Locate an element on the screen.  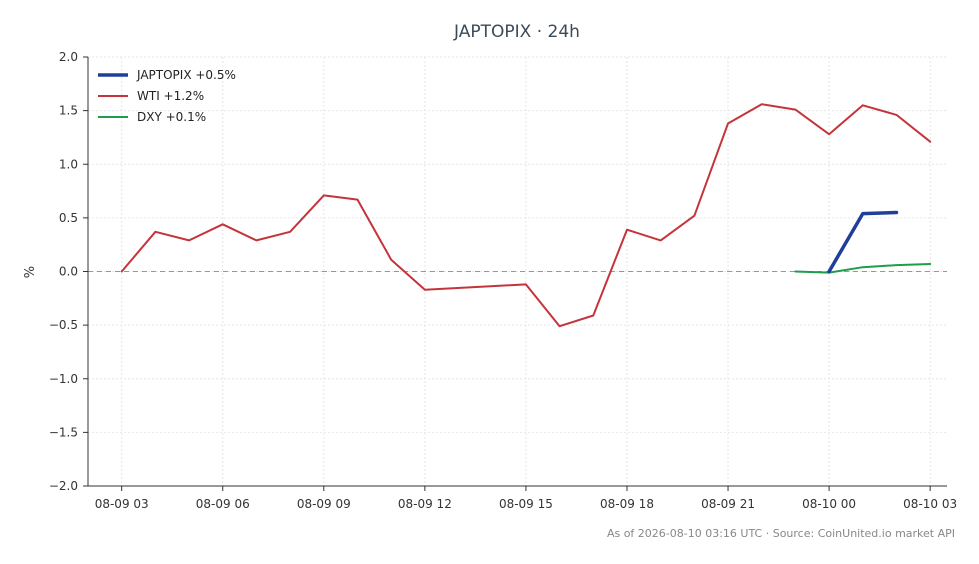
series-line-dxy is located at coordinates (863, 268).